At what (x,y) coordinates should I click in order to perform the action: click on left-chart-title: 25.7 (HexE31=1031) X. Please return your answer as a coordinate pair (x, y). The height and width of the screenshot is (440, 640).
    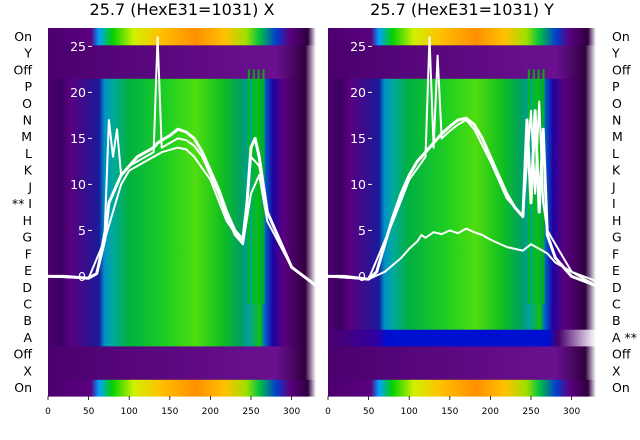
    Looking at the image, I should click on (182, 9).